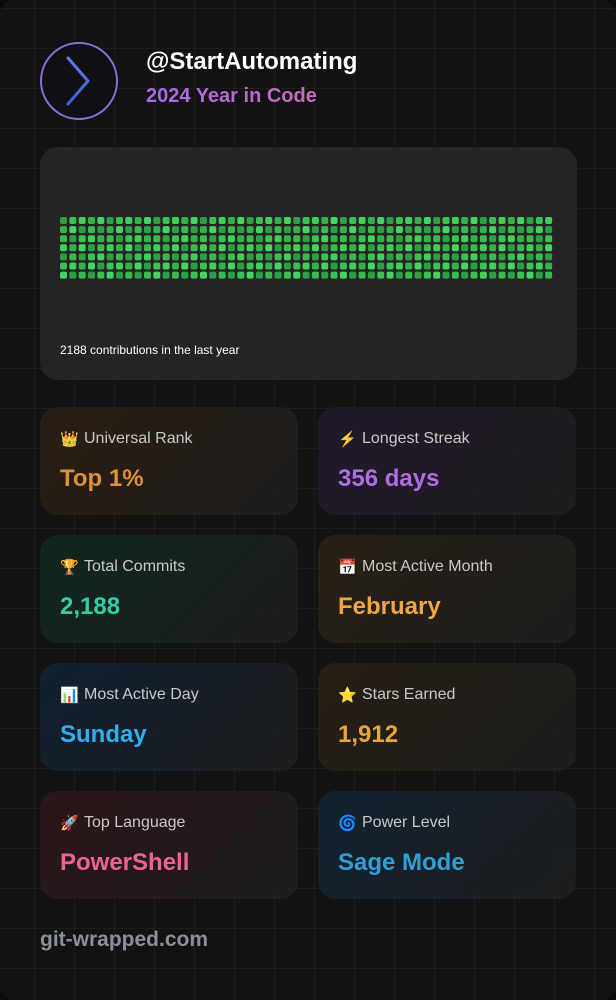 Image resolution: width=616 pixels, height=1000 pixels. Describe the element at coordinates (347, 695) in the screenshot. I see `star-icon: ⭐` at that location.